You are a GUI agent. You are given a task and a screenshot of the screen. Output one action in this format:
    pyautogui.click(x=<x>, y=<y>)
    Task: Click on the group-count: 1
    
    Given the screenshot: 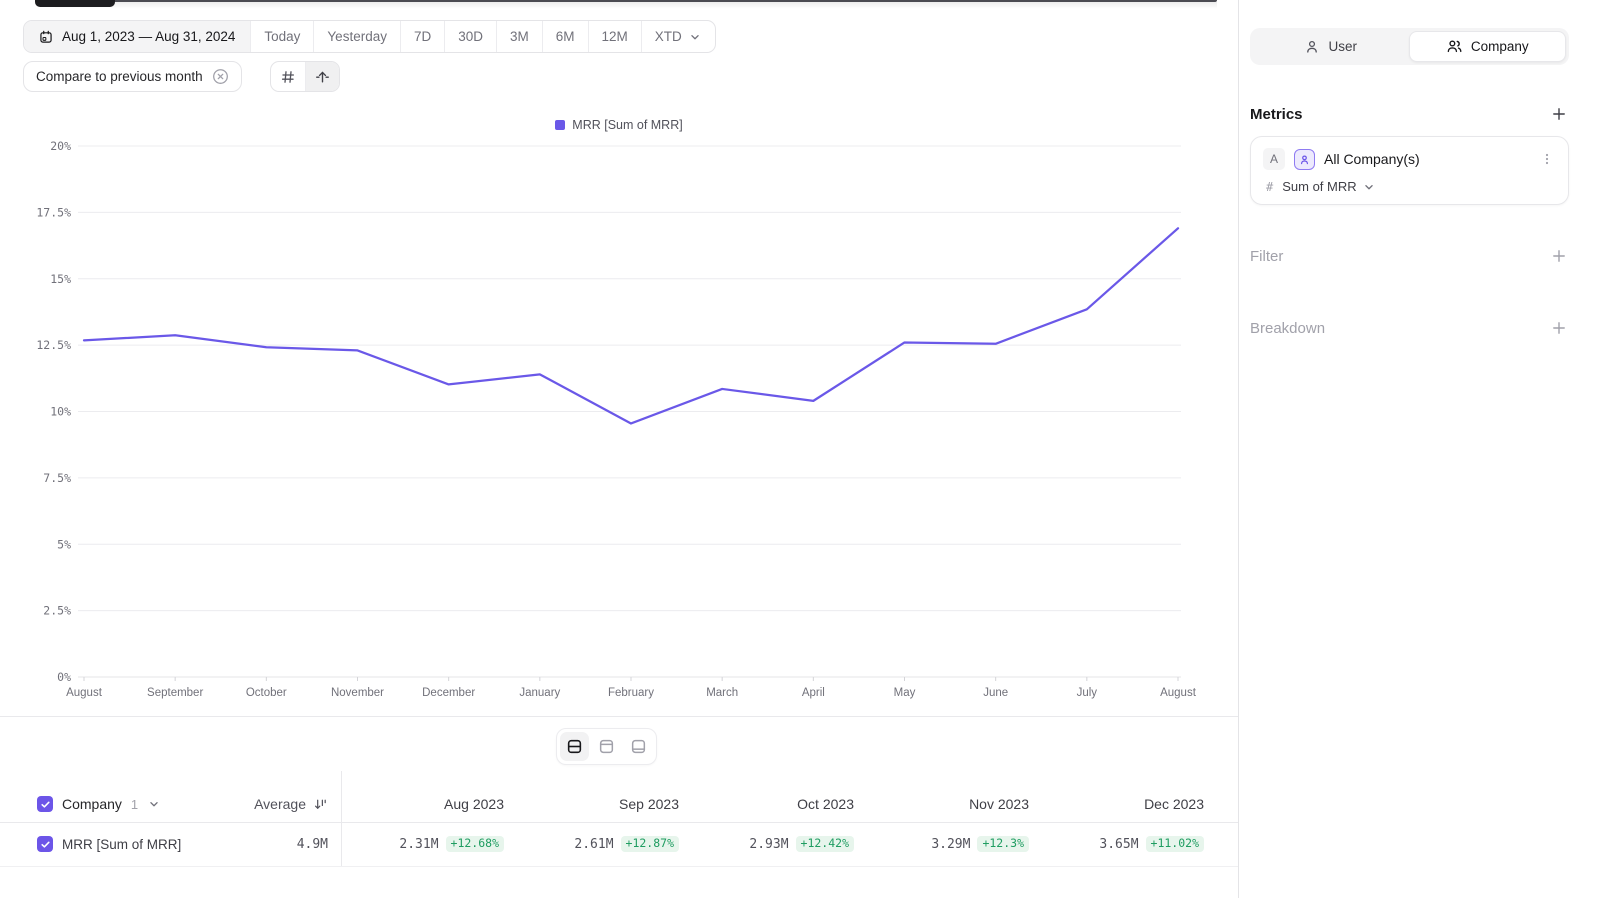 What is the action you would take?
    pyautogui.click(x=134, y=804)
    